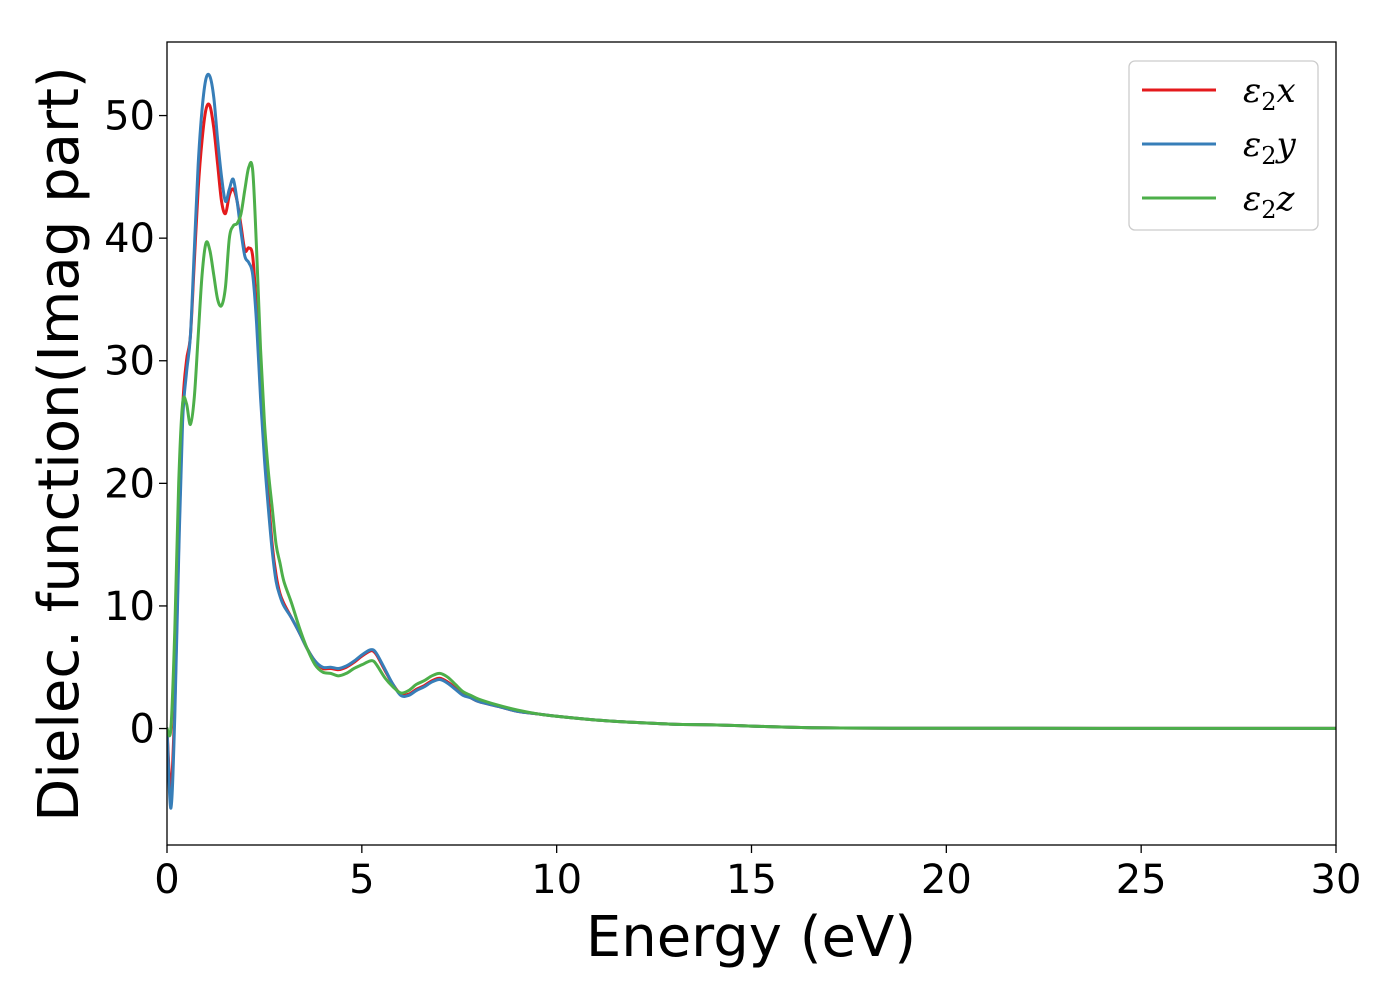 The height and width of the screenshot is (1000, 1400). What do you see at coordinates (59, 444) in the screenshot?
I see `y-axis-label: Dielec. function(Imag part)` at bounding box center [59, 444].